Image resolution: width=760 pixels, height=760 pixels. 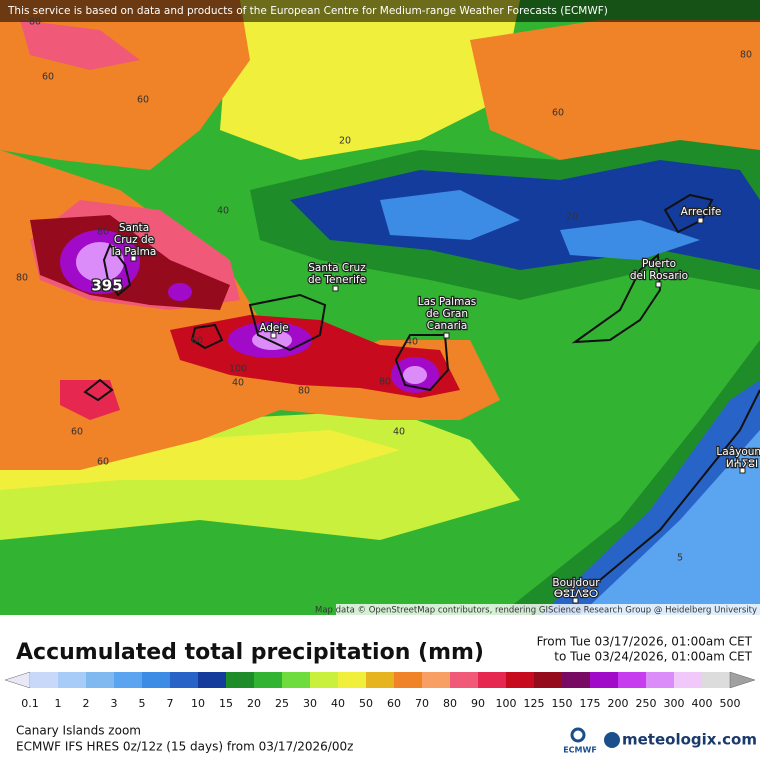 I want to click on level-label: 100, so click(x=506, y=703).